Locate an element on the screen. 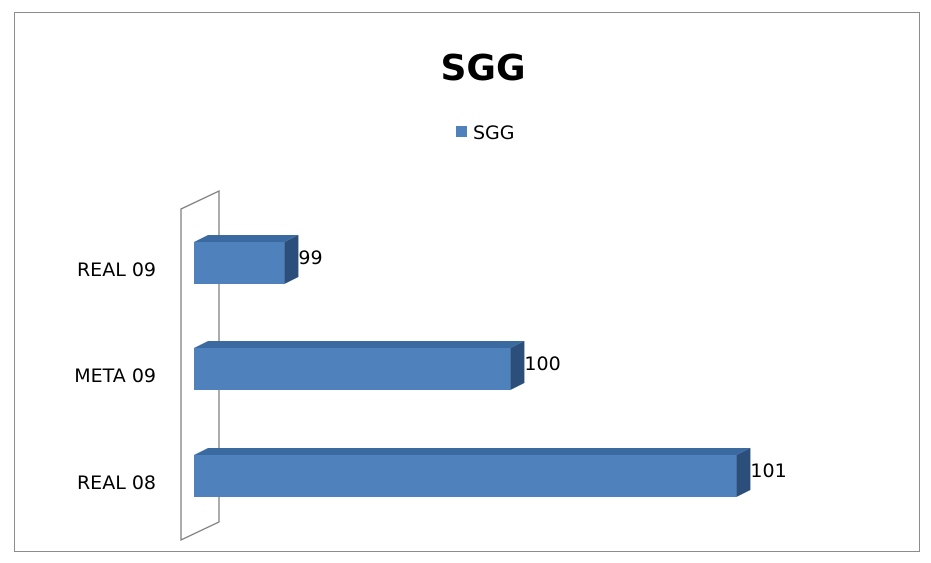  category-label: REAL 08 is located at coordinates (116, 483).